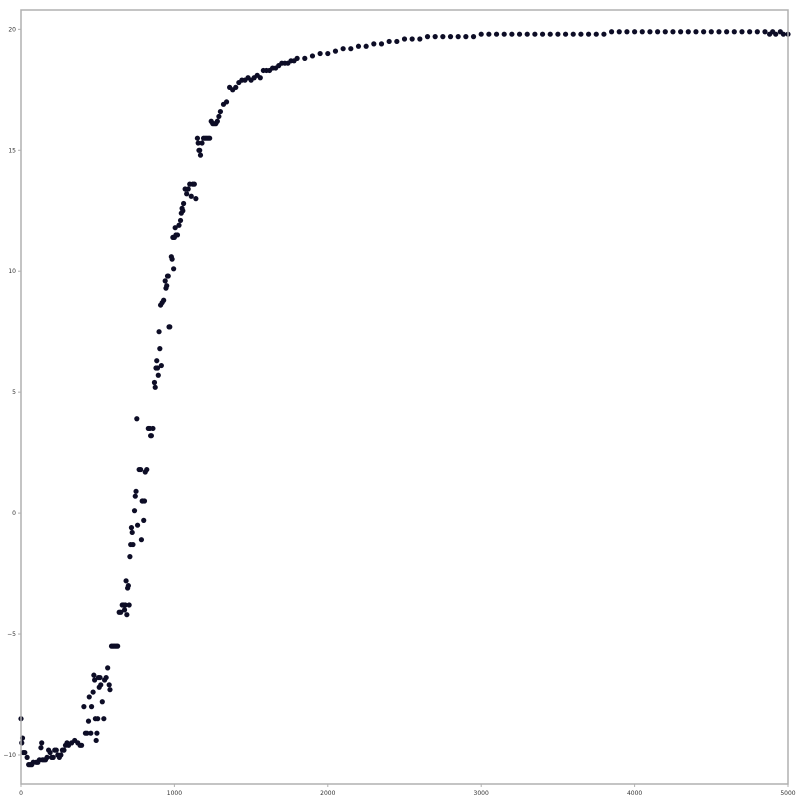  What do you see at coordinates (12, 392) in the screenshot?
I see `y-axis: −10 −5 0 5 10 15 20` at bounding box center [12, 392].